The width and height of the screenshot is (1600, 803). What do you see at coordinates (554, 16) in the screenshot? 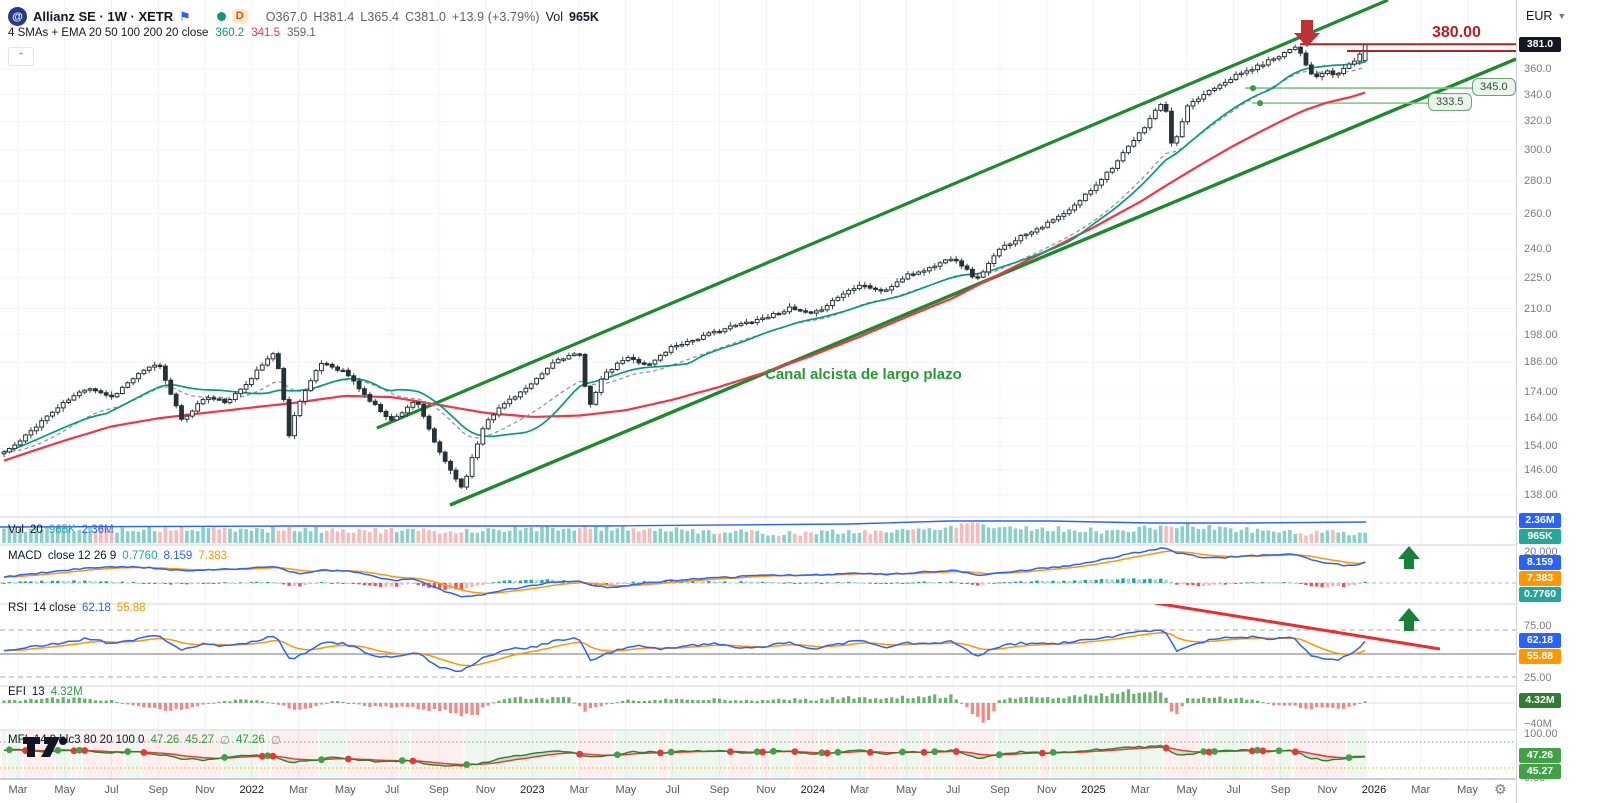
I see `volume-header-label: Vol` at bounding box center [554, 16].